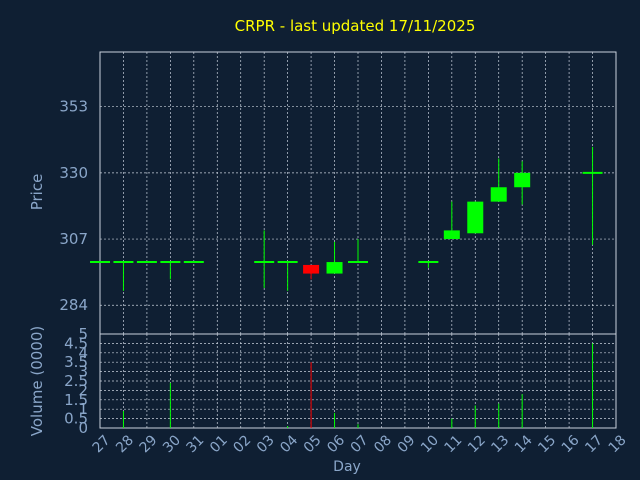  I want to click on volume-tick-label: 3, so click(83, 372).